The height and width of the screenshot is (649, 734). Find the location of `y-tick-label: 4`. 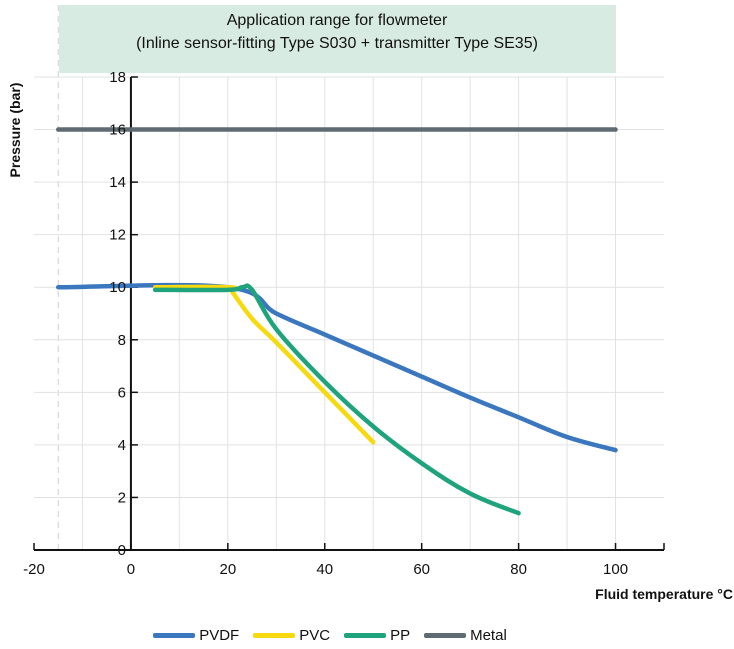

y-tick-label: 4 is located at coordinates (122, 445).